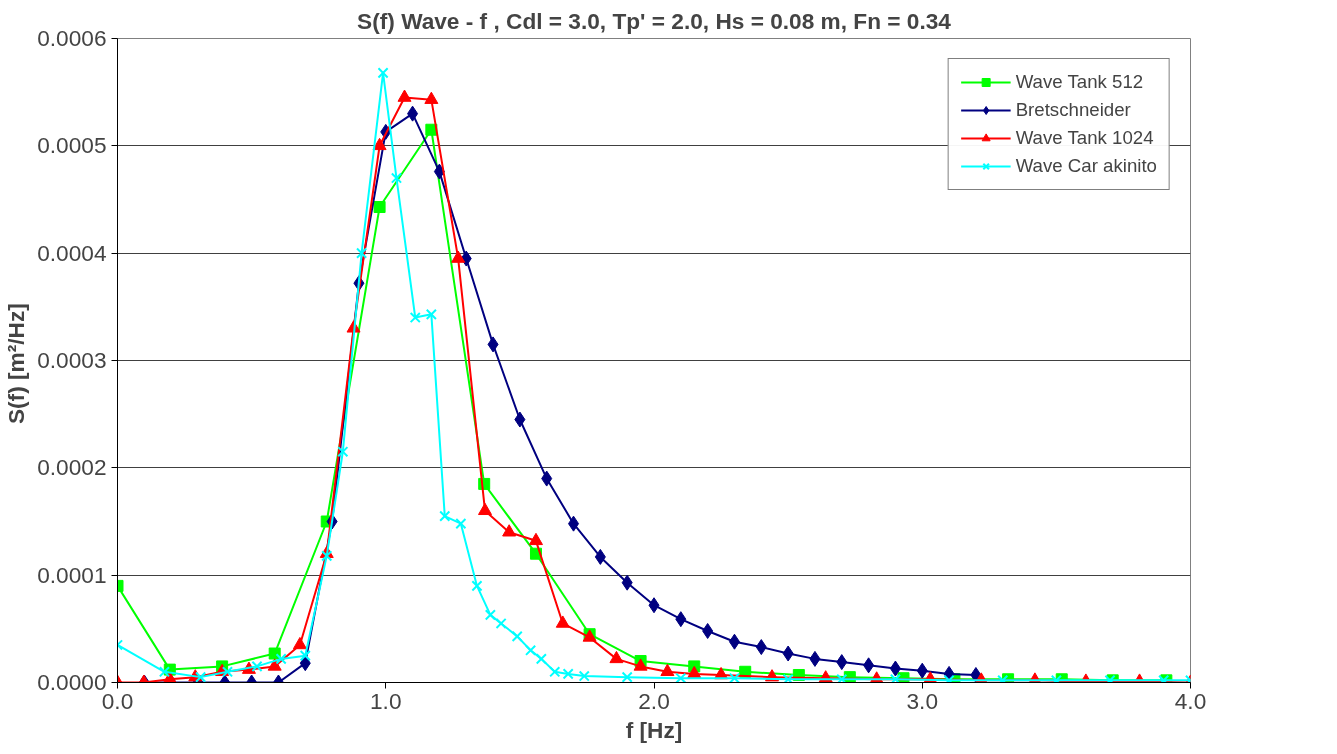  Describe the element at coordinates (1084, 138) in the screenshot. I see `legend-label: Wave Tank 1024` at that location.